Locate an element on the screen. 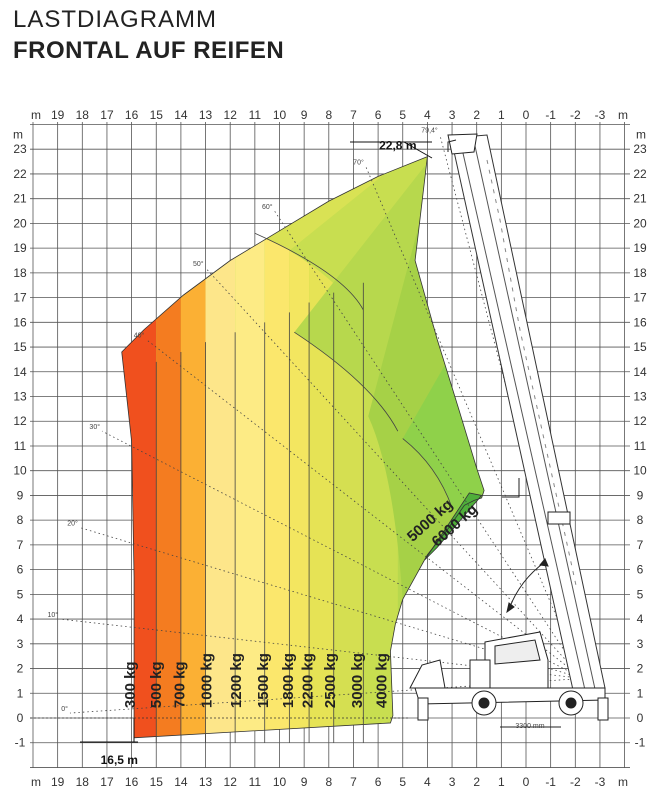  x-tick-label: -3 is located at coordinates (600, 782).